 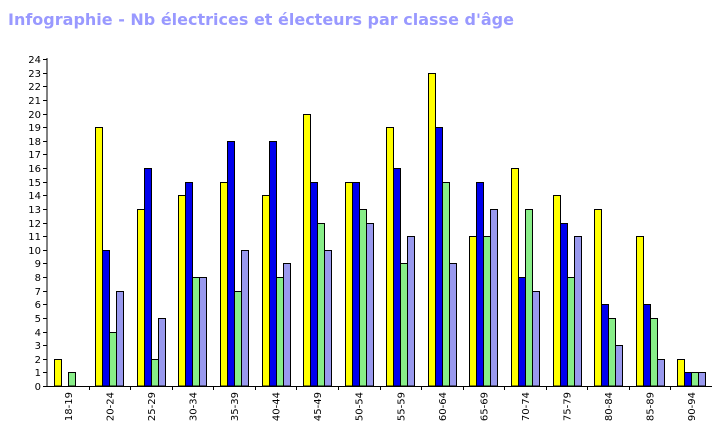 What do you see at coordinates (692, 406) in the screenshot?
I see `x-tick-label: 90-94` at bounding box center [692, 406].